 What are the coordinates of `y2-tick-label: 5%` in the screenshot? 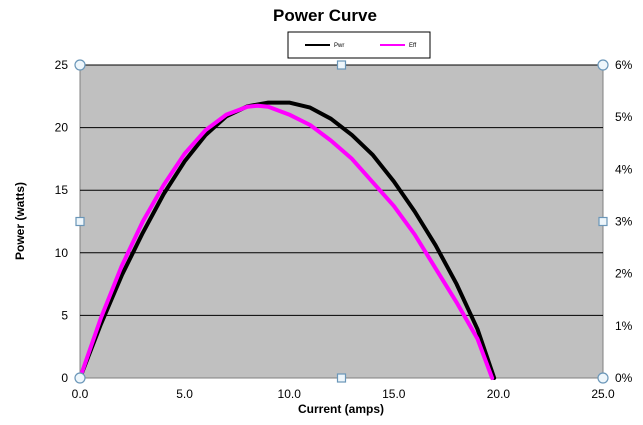 It's located at (624, 117).